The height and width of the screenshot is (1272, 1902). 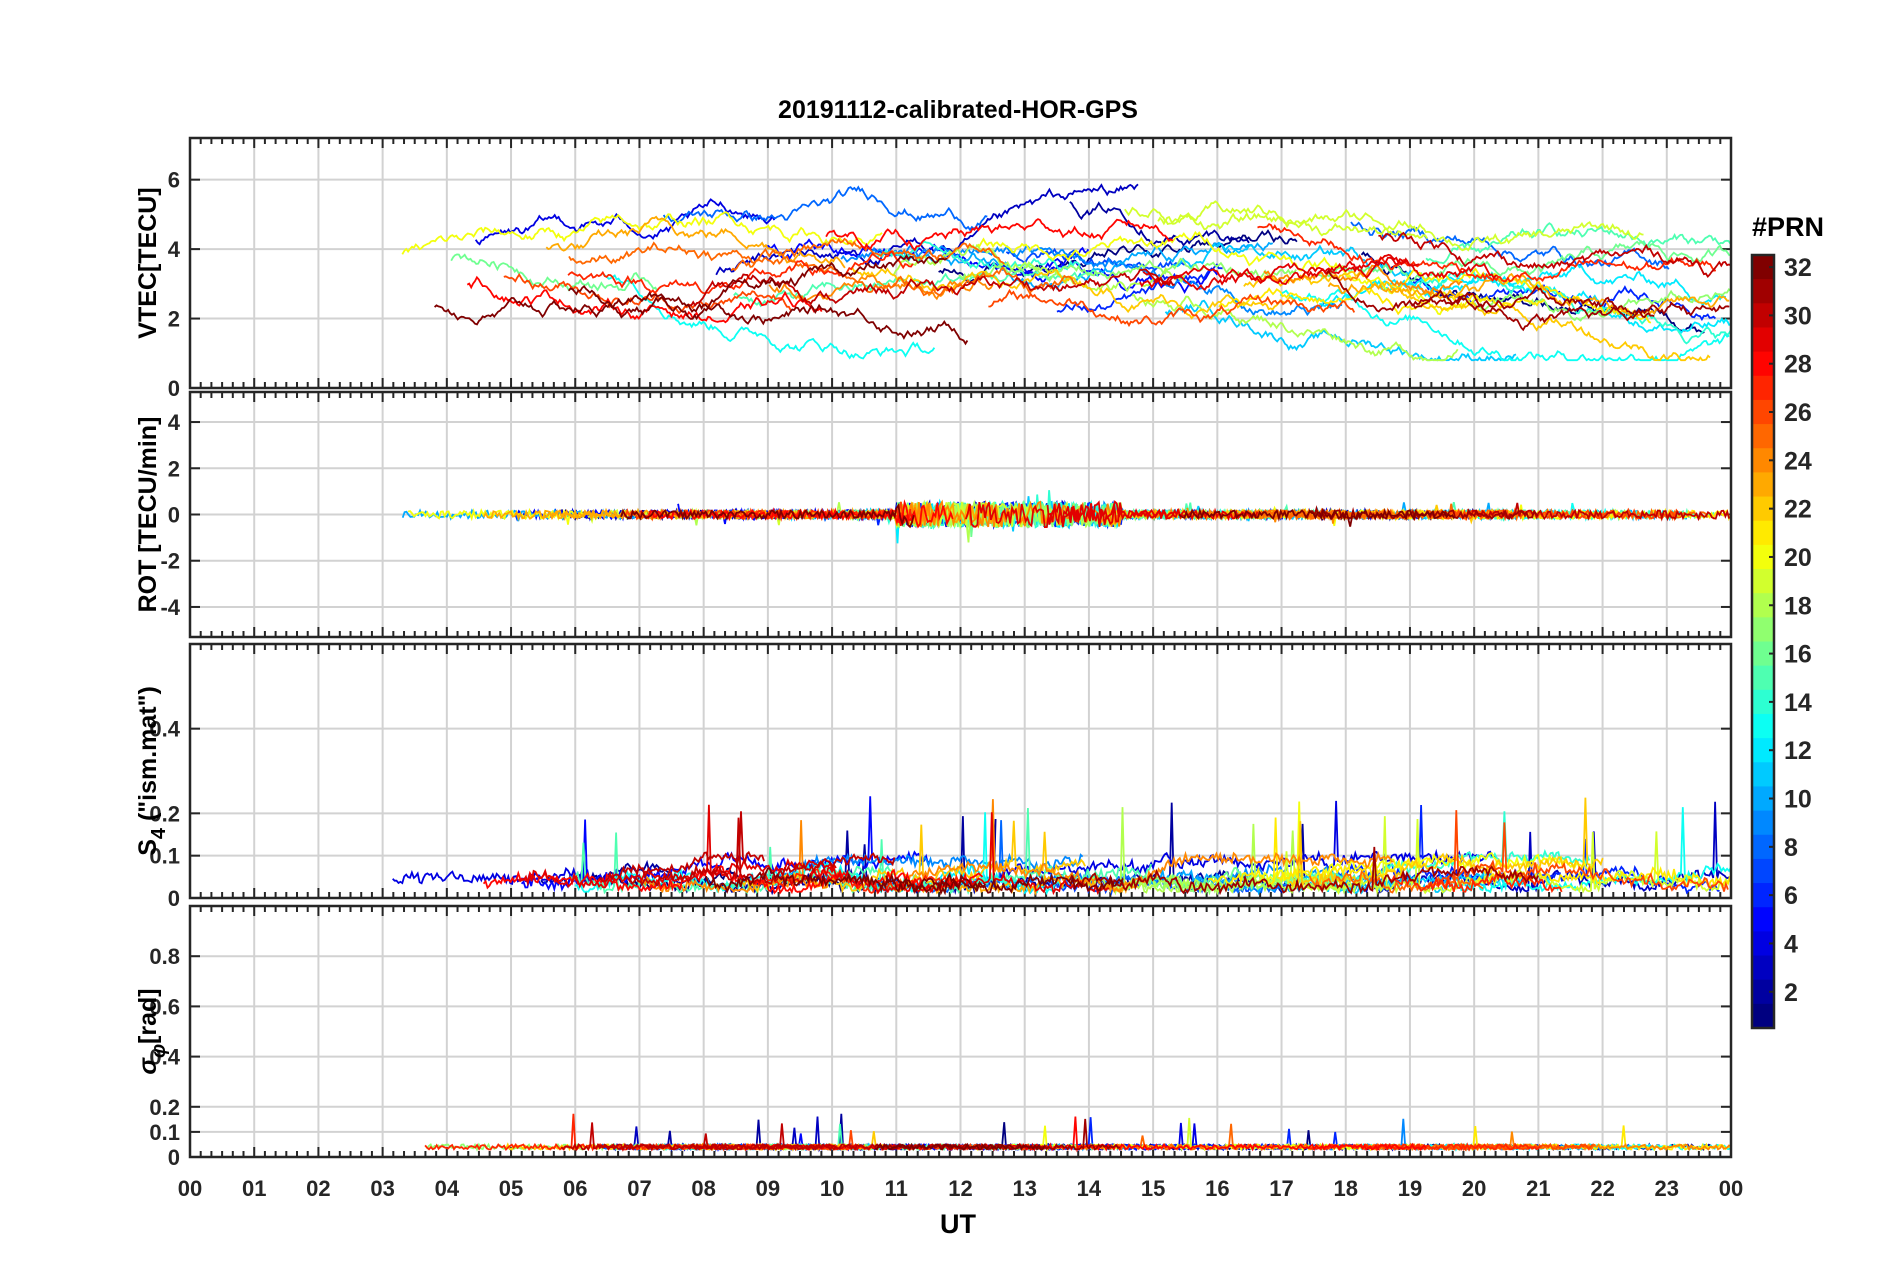 I want to click on y-tick-label-sigphi: 0.8, so click(x=164, y=956).